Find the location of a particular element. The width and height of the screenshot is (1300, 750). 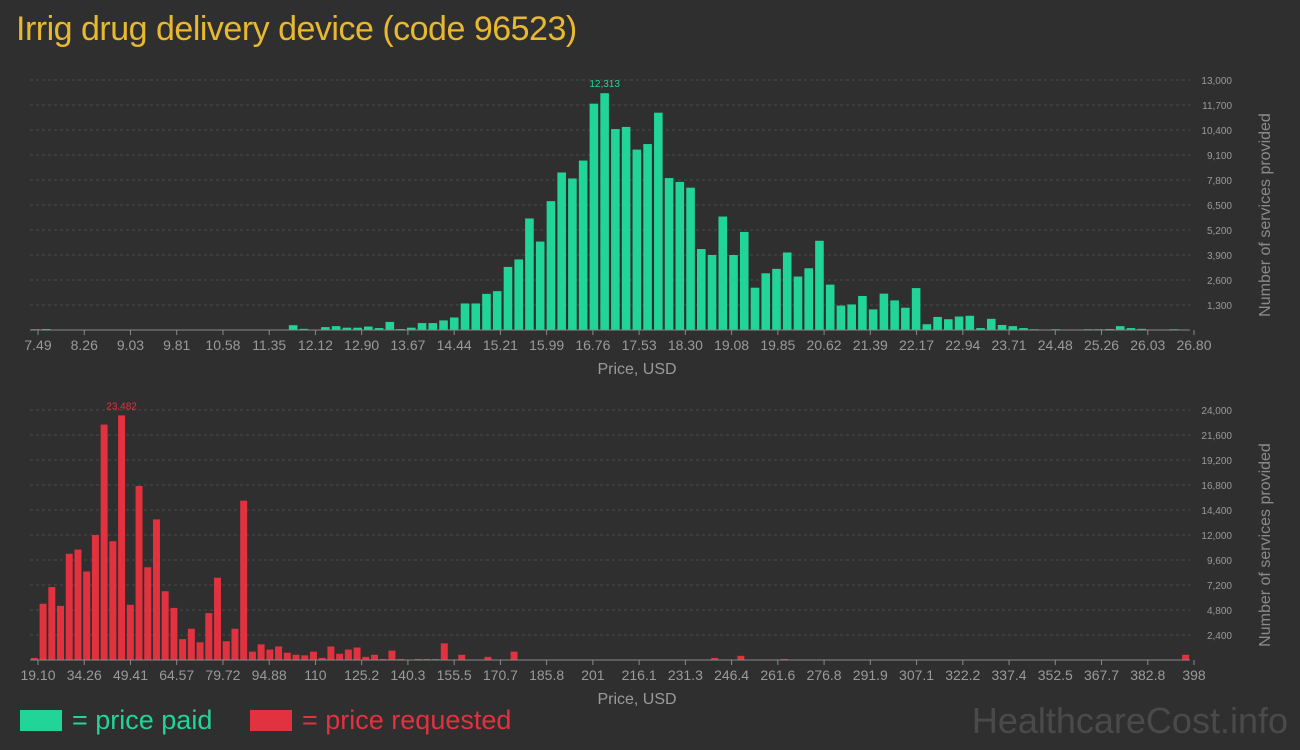

x-tick-label: 155.5 is located at coordinates (454, 675).